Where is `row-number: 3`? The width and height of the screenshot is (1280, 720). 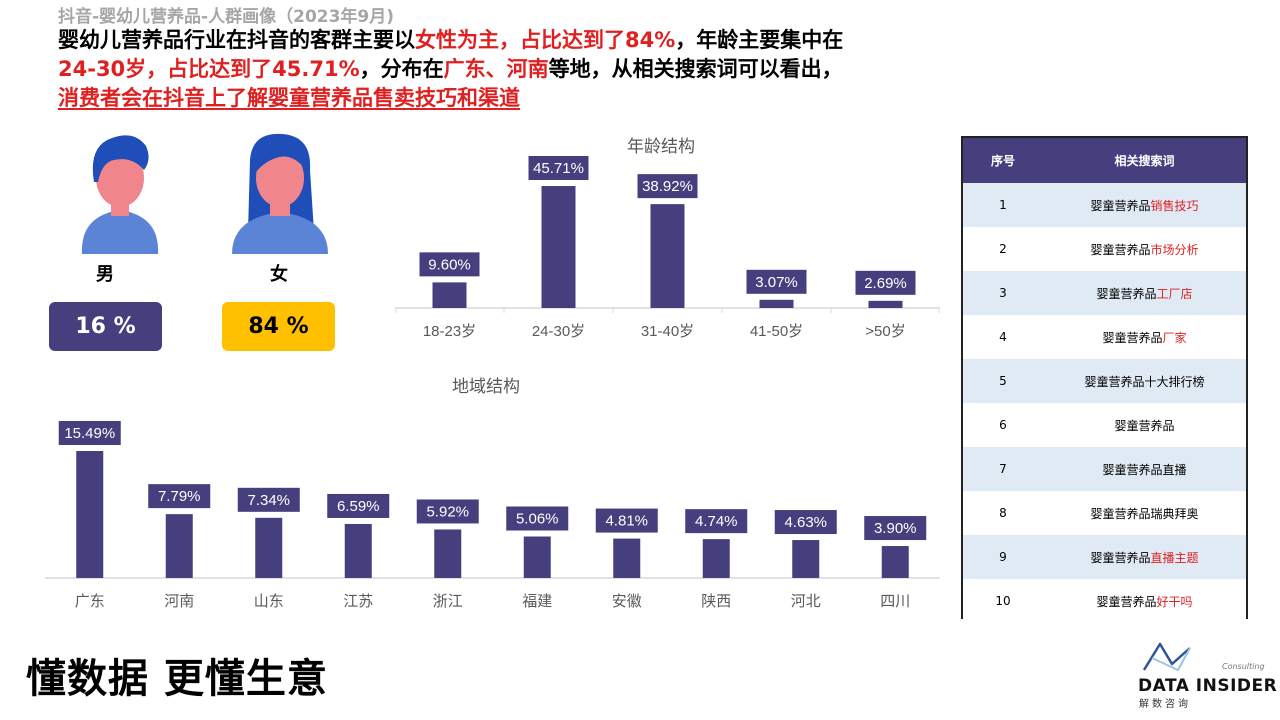 row-number: 3 is located at coordinates (1003, 293).